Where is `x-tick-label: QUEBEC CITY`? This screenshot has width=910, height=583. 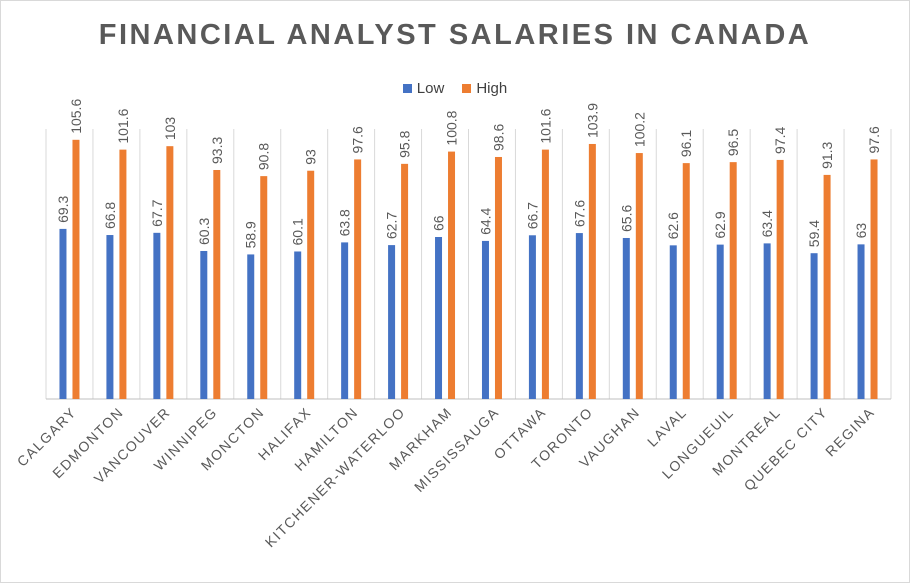 x-tick-label: QUEBEC CITY is located at coordinates (786, 449).